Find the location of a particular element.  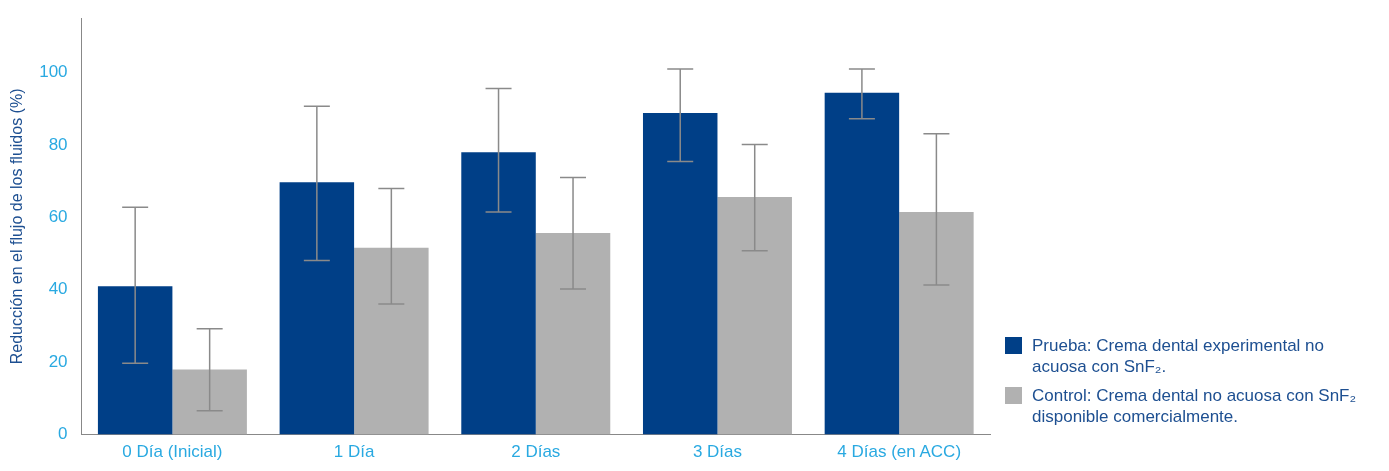

y-tick-label: 0 is located at coordinates (63, 434).